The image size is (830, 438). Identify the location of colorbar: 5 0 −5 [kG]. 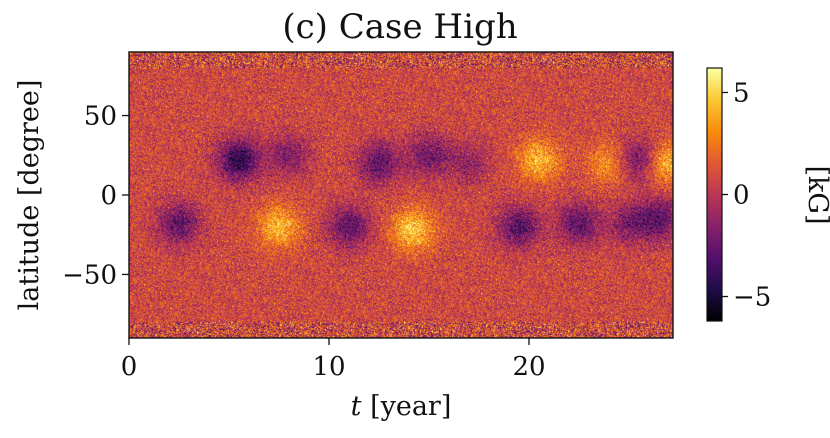
(768, 194).